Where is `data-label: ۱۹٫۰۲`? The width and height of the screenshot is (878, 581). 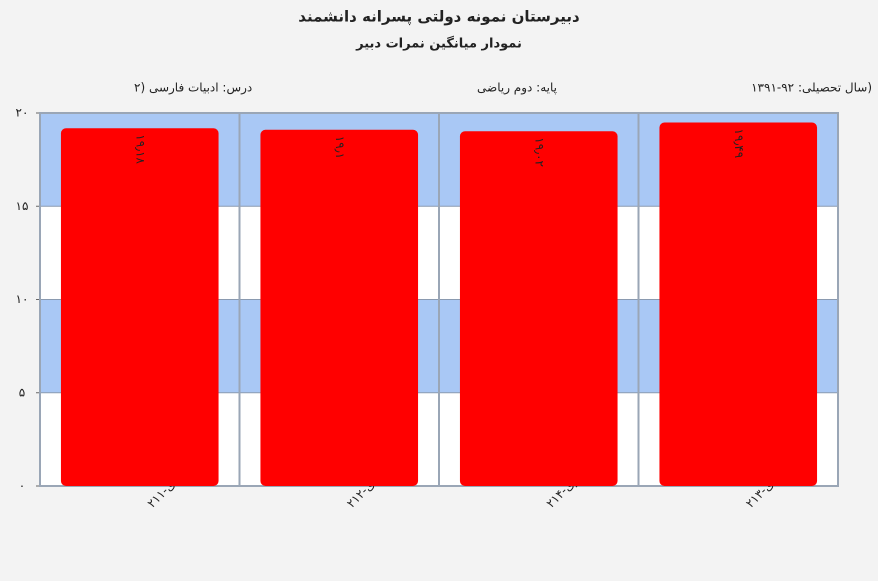 data-label: ۱۹٫۰۲ is located at coordinates (539, 152).